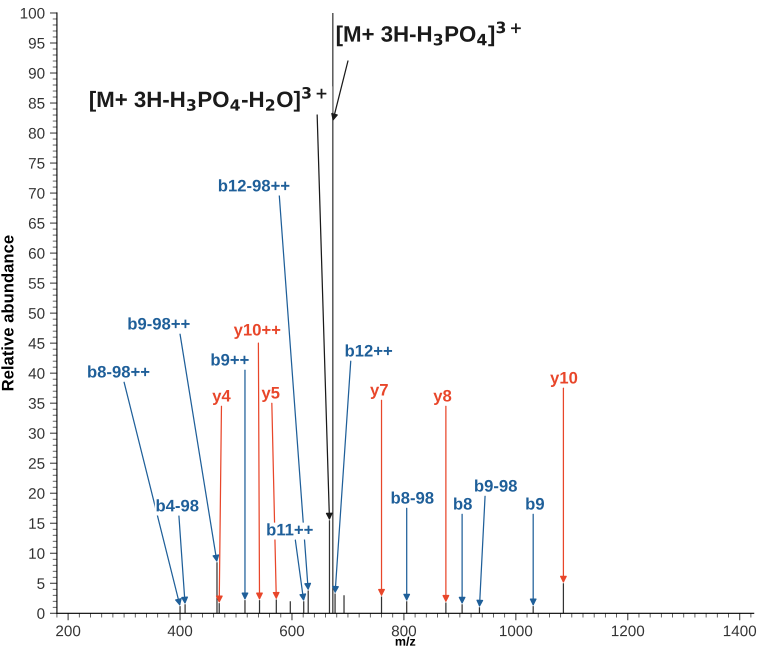  I want to click on y-tick-label: 35, so click(36, 403).